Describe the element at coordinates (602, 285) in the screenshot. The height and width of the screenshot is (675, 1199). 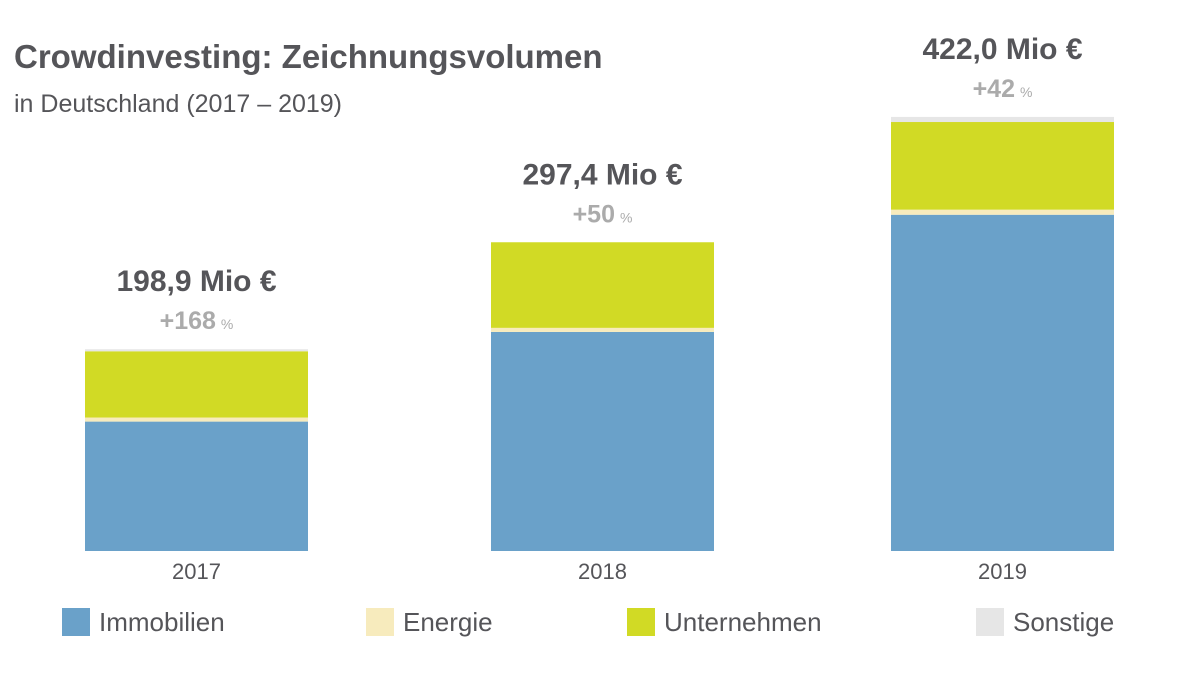
I see `bar-segment-2018-unternehmen` at that location.